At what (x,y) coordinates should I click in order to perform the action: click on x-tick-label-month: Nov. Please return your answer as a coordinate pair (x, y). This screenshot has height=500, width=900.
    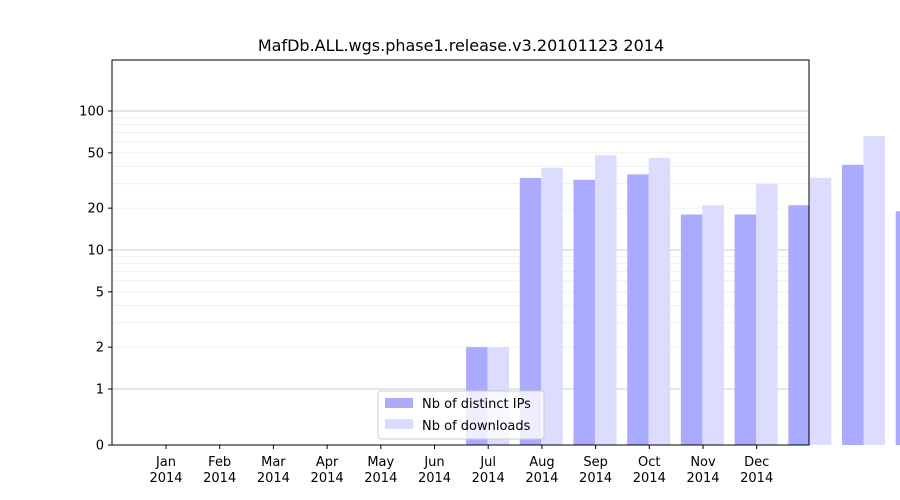
    Looking at the image, I should click on (703, 462).